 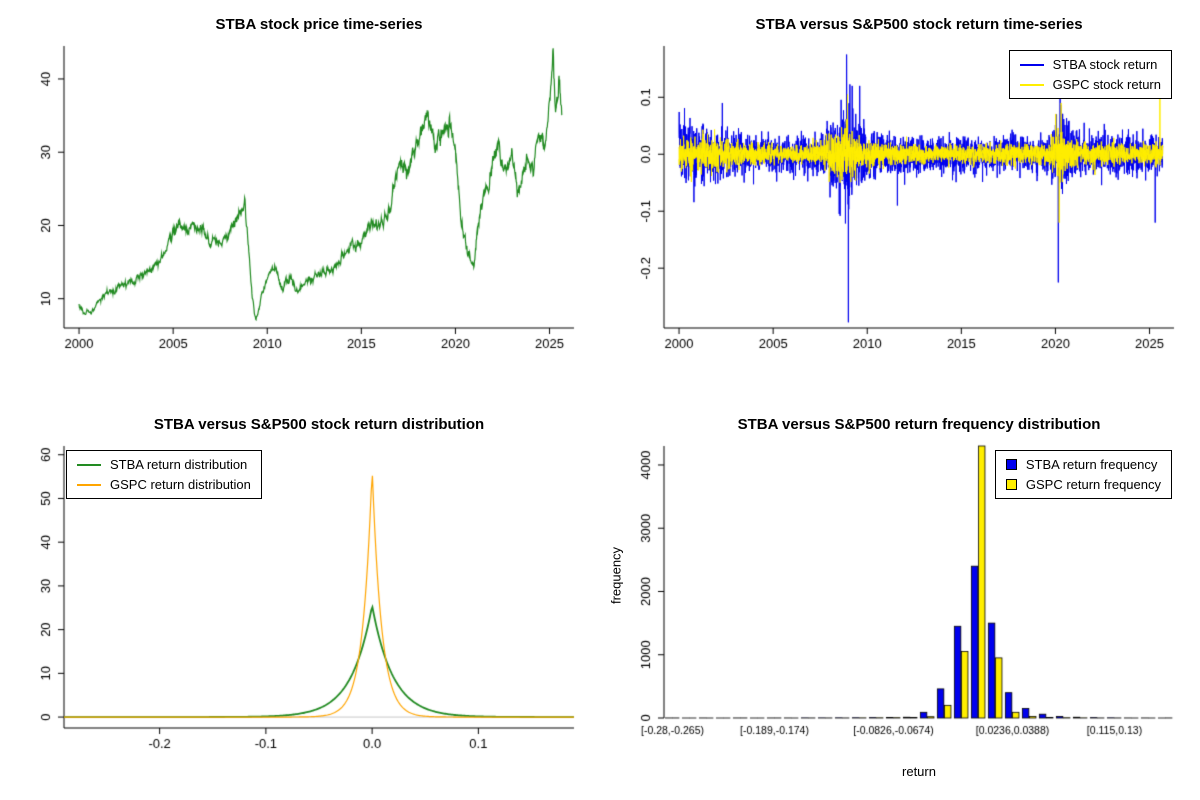 What do you see at coordinates (319, 24) in the screenshot?
I see `chart-title-price: STBA stock price time-series` at bounding box center [319, 24].